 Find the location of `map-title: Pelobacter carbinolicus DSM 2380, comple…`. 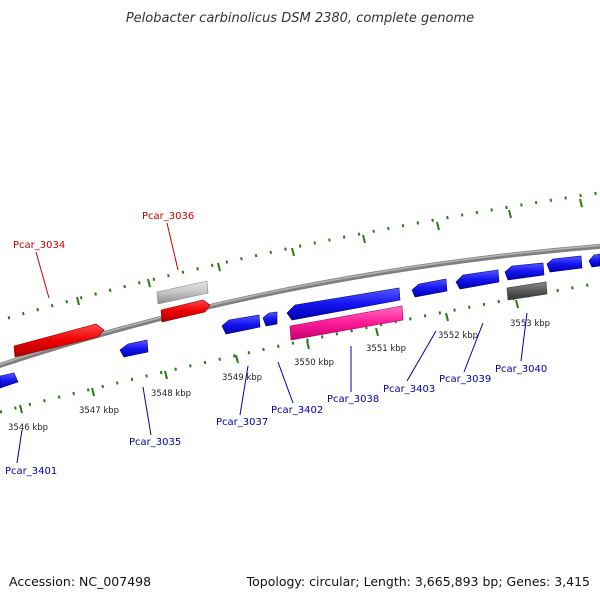

map-title: Pelobacter carbinolicus DSM 2380, comple… is located at coordinates (300, 18).